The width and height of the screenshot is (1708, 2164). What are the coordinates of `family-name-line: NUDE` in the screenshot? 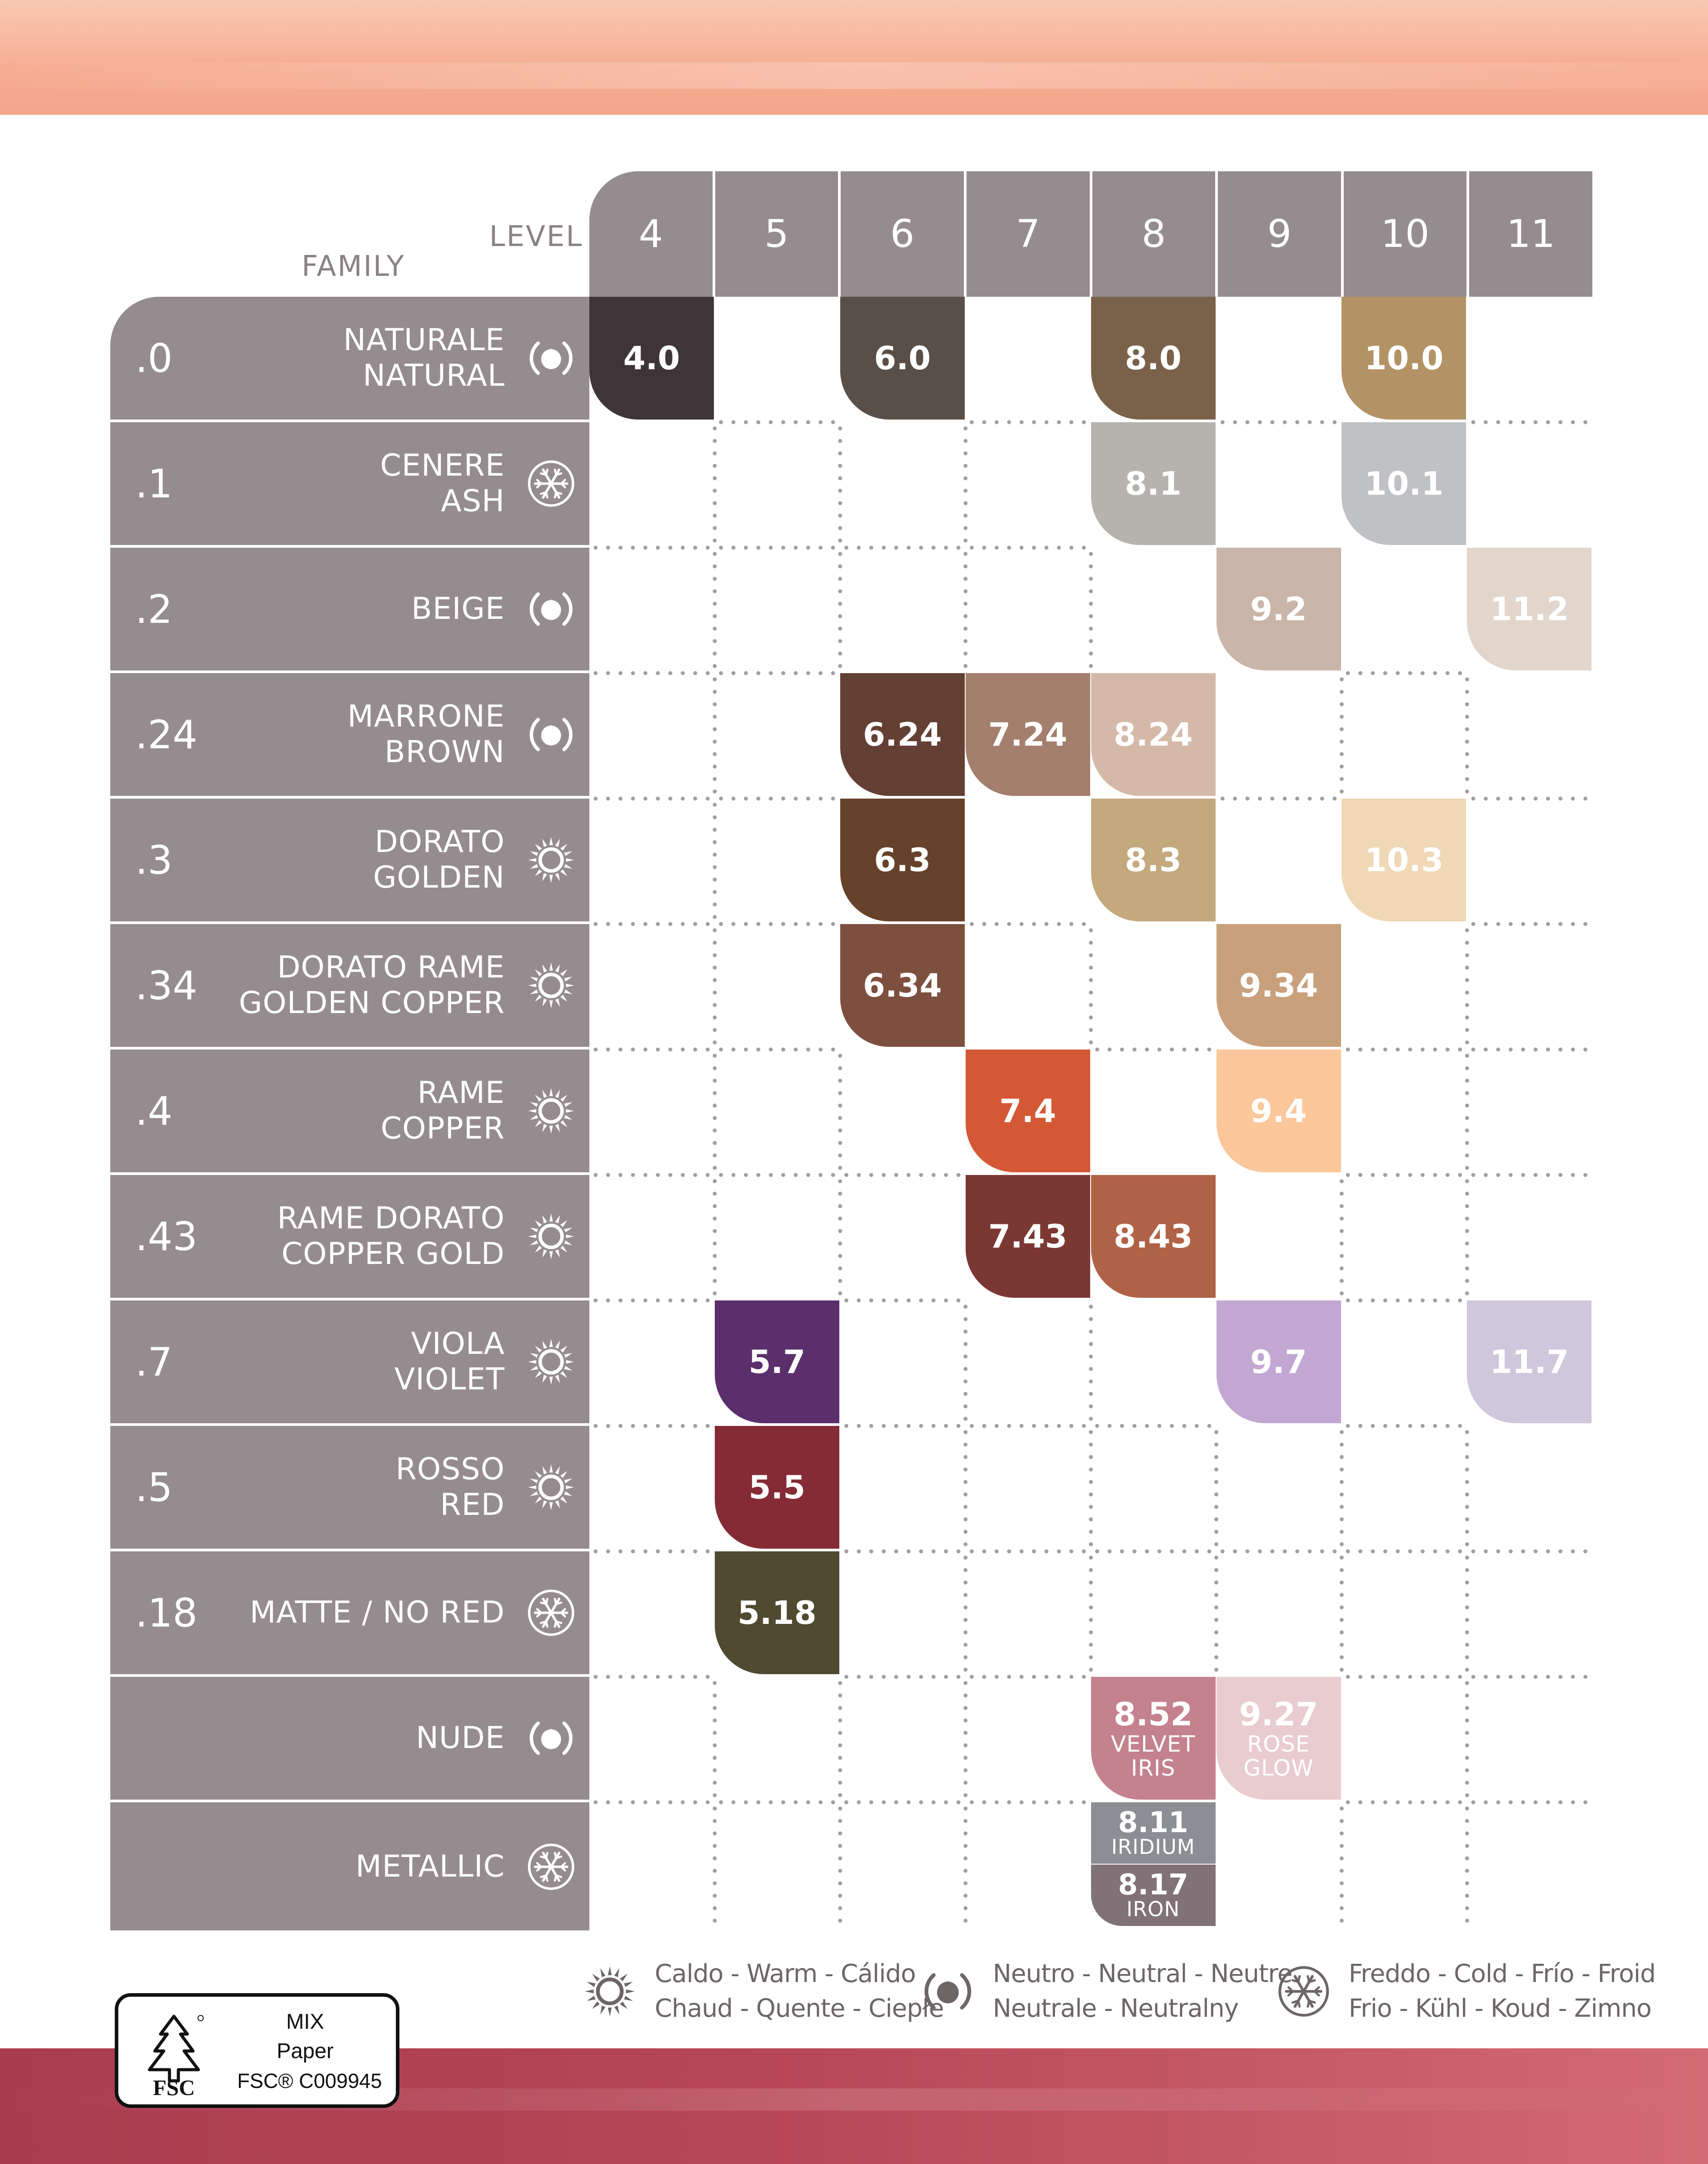 It's located at (460, 1738).